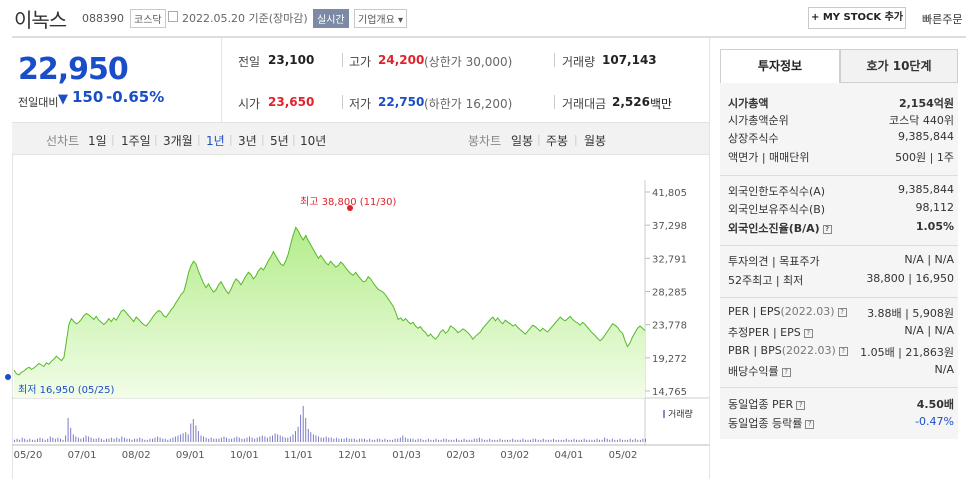 This screenshot has height=479, width=972. Describe the element at coordinates (841, 423) in the screenshot. I see `sector-rate-row: 동일업종 등락률? -0.47%` at that location.